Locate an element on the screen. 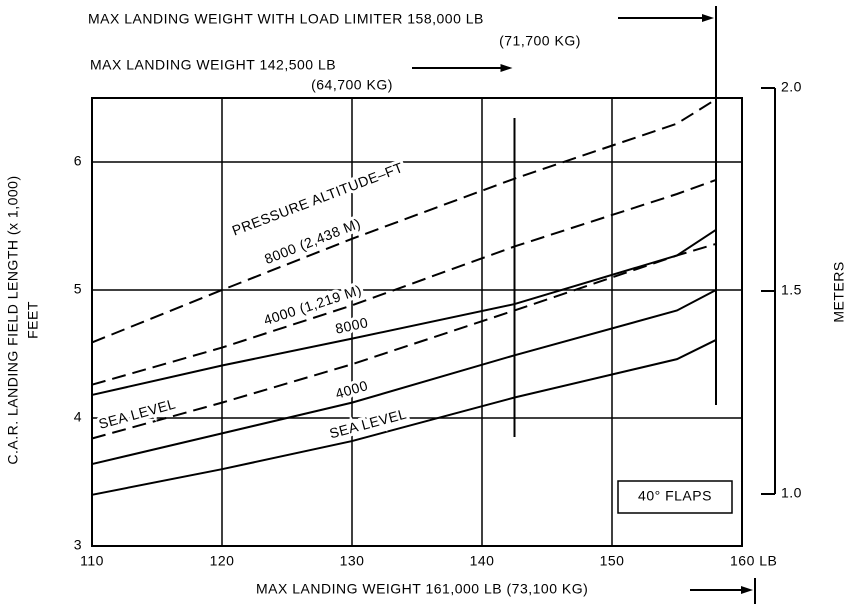 This screenshot has height=606, width=866. annotation-sub: (71,700 KG) is located at coordinates (540, 41).